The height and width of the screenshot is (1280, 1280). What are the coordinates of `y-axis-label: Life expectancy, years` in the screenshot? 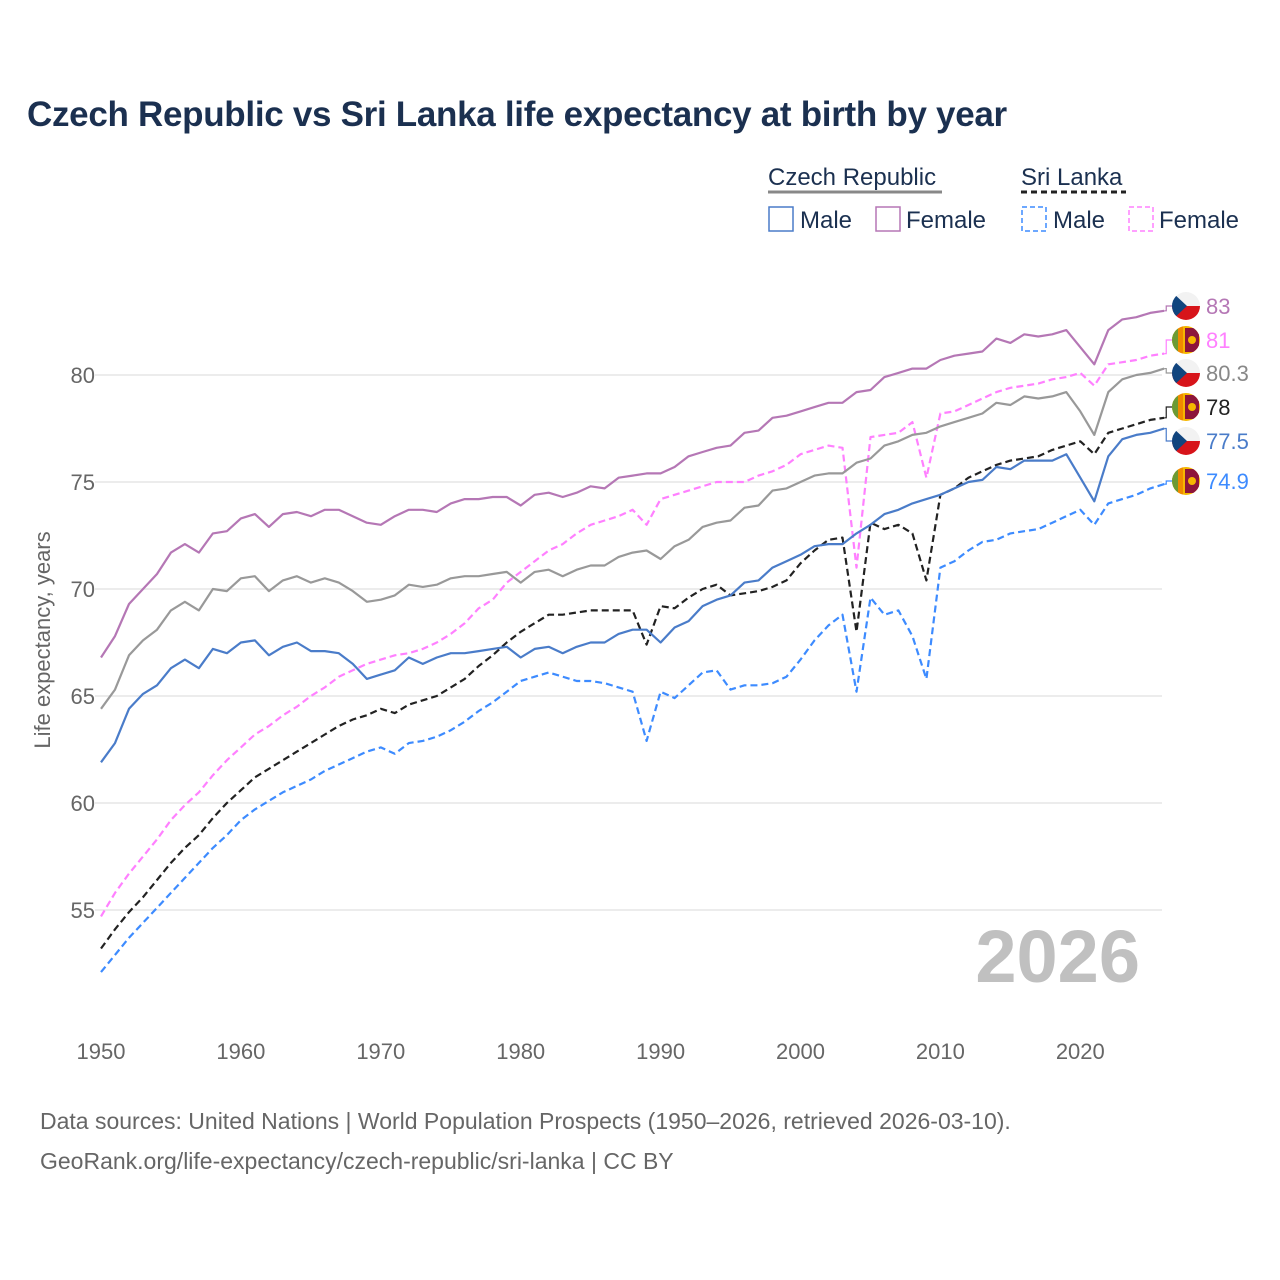 It's located at (42, 639).